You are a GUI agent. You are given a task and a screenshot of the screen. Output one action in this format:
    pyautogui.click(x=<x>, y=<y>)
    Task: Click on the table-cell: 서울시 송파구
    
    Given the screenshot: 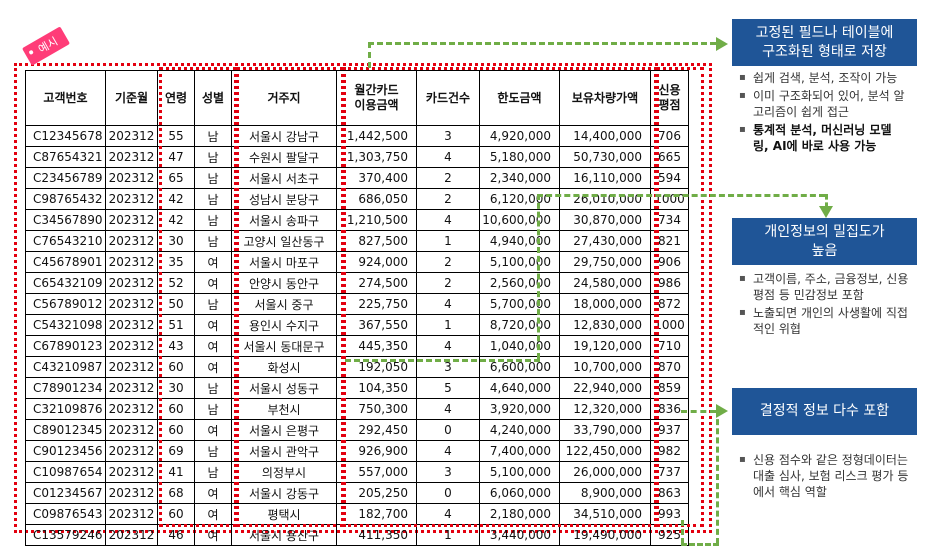 What is the action you would take?
    pyautogui.click(x=284, y=220)
    